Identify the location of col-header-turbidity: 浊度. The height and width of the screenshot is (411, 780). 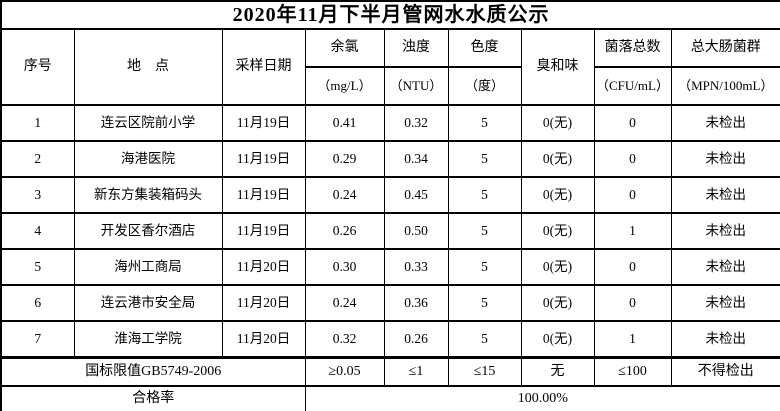
(416, 48).